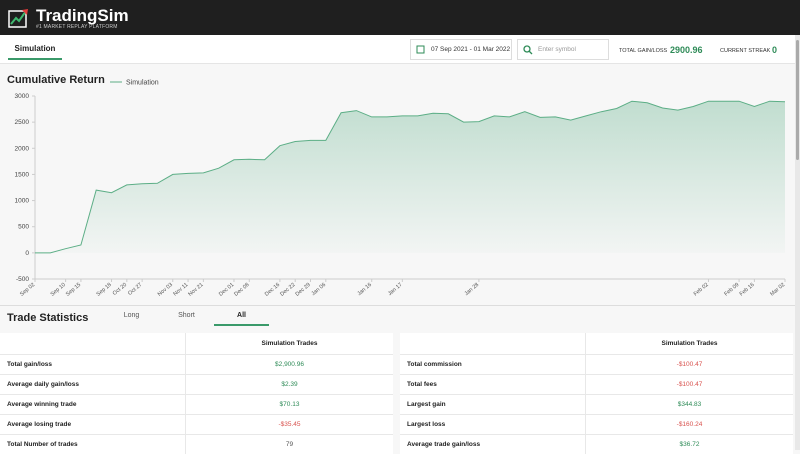 The image size is (800, 454). What do you see at coordinates (395, 289) in the screenshot?
I see `x-tick-label: Jan 17` at bounding box center [395, 289].